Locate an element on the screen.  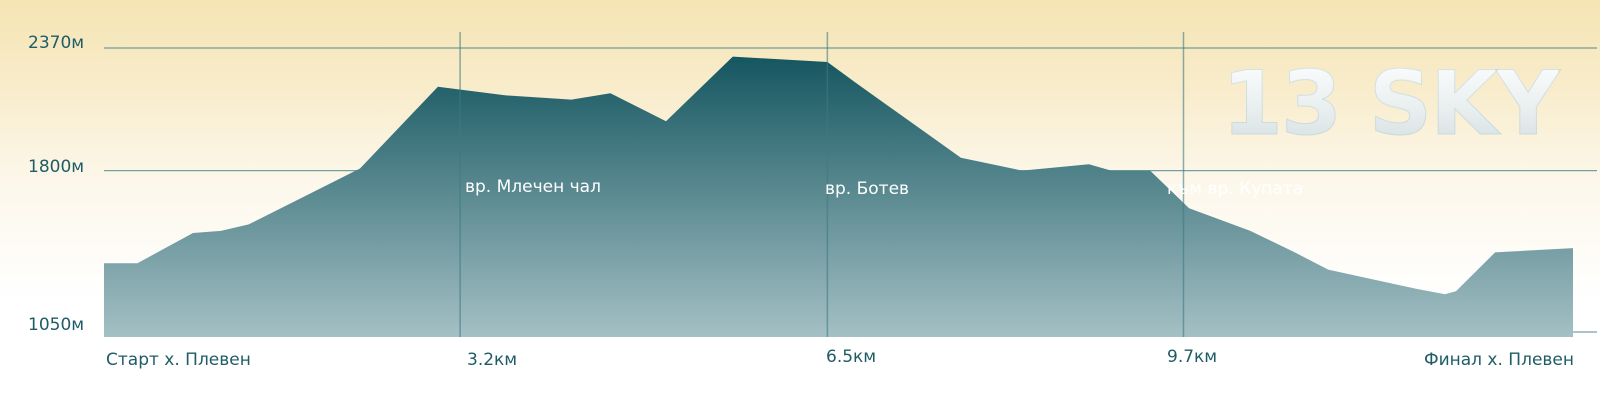
y-tick-label-1800: 1800м is located at coordinates (56, 167).